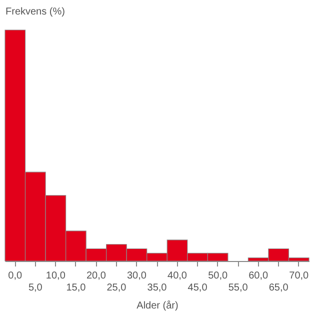 The height and width of the screenshot is (320, 320). Describe the element at coordinates (238, 288) in the screenshot. I see `x-tick-label: 55,0` at that location.